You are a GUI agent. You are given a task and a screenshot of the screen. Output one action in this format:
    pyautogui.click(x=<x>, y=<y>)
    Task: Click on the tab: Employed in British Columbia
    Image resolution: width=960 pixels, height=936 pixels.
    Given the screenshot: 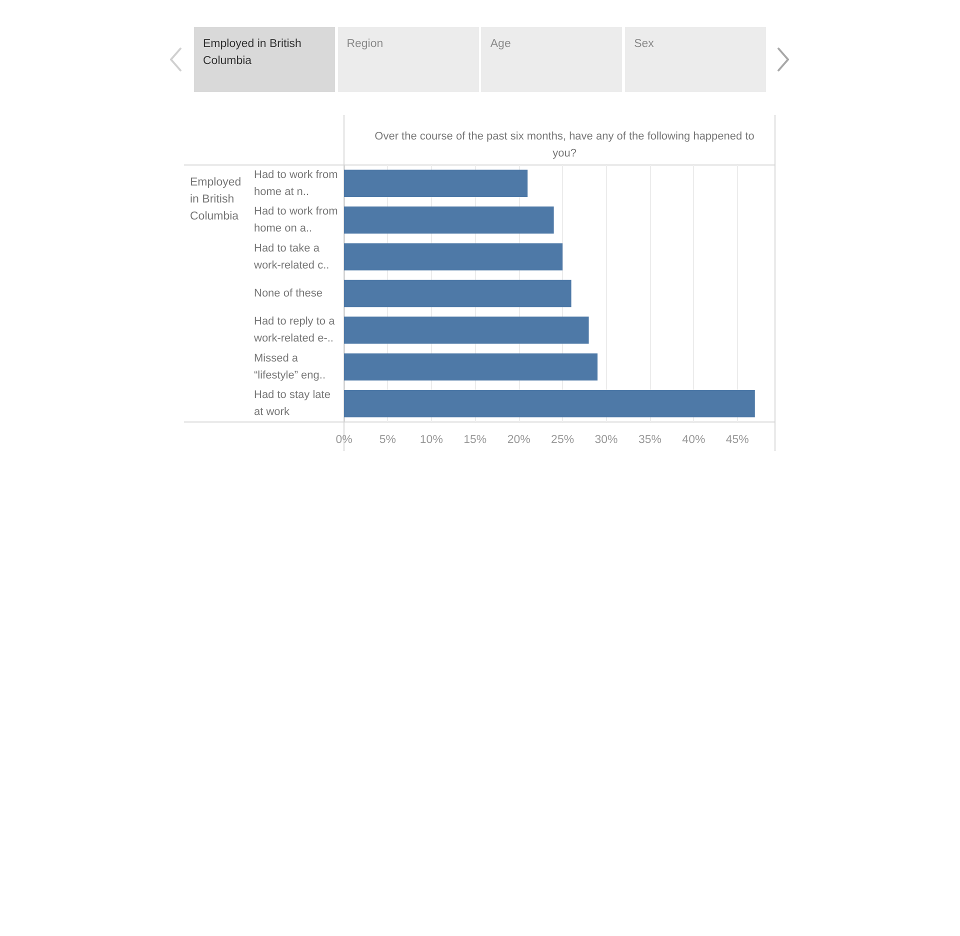 What is the action you would take?
    pyautogui.click(x=264, y=59)
    